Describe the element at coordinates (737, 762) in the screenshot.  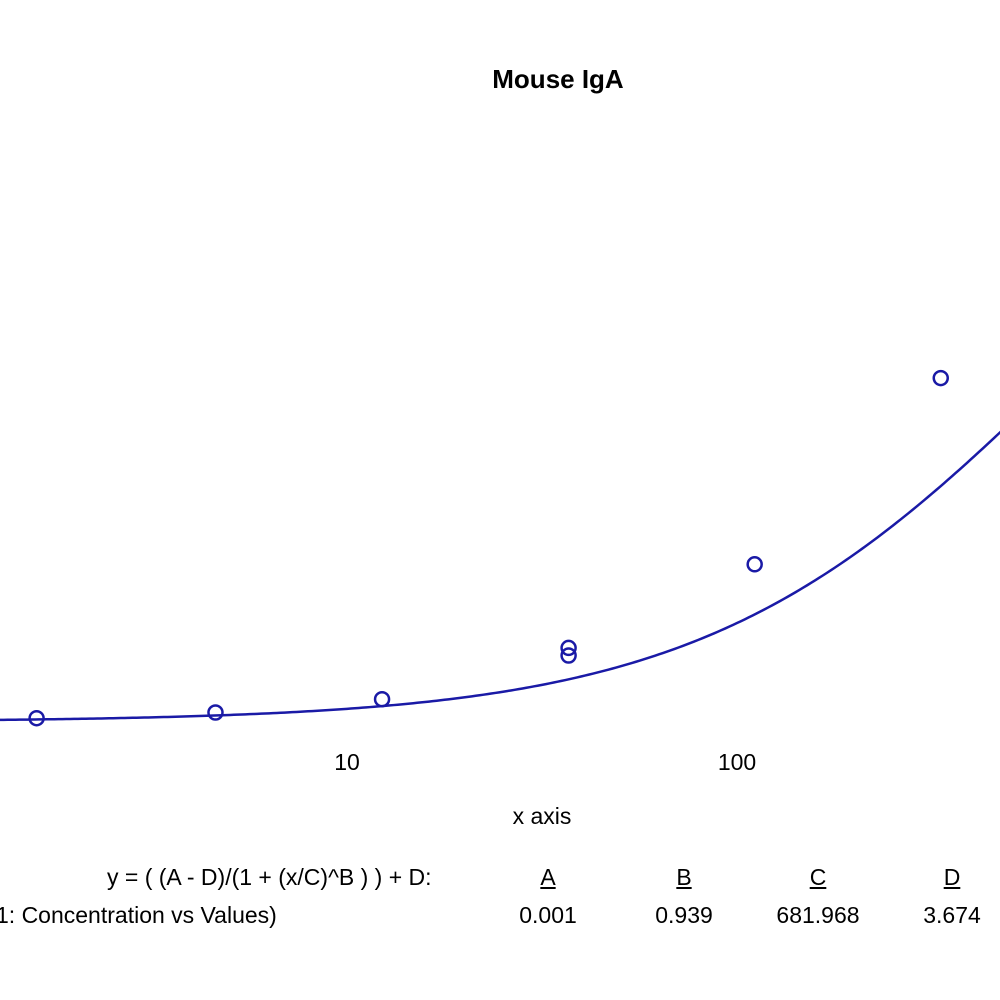
I see `x-tick-label-100: 100` at that location.